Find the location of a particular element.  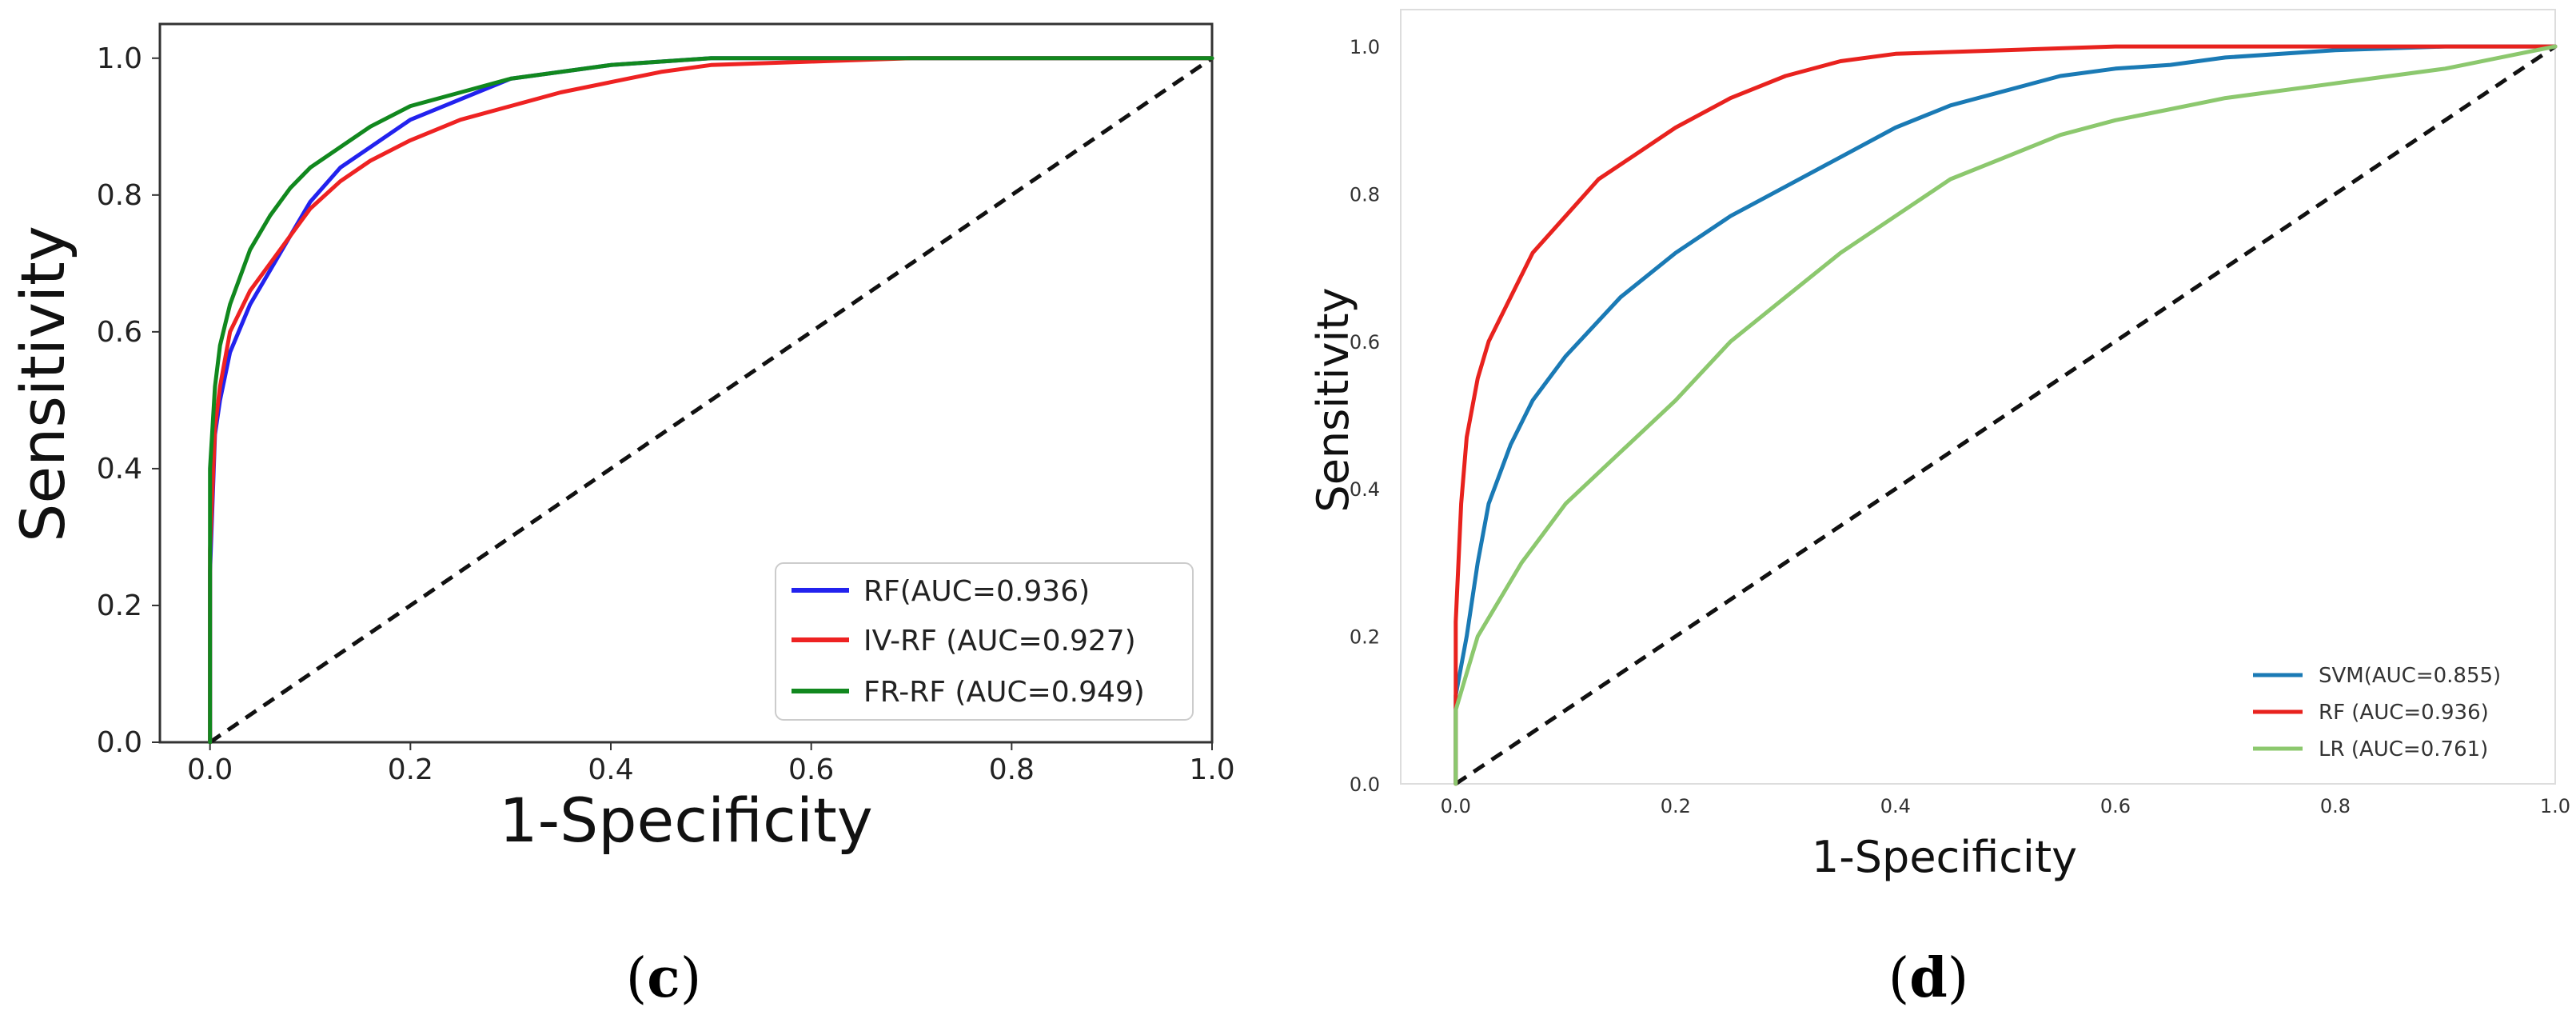

x-tick-label-c: 0.4 is located at coordinates (610, 770).